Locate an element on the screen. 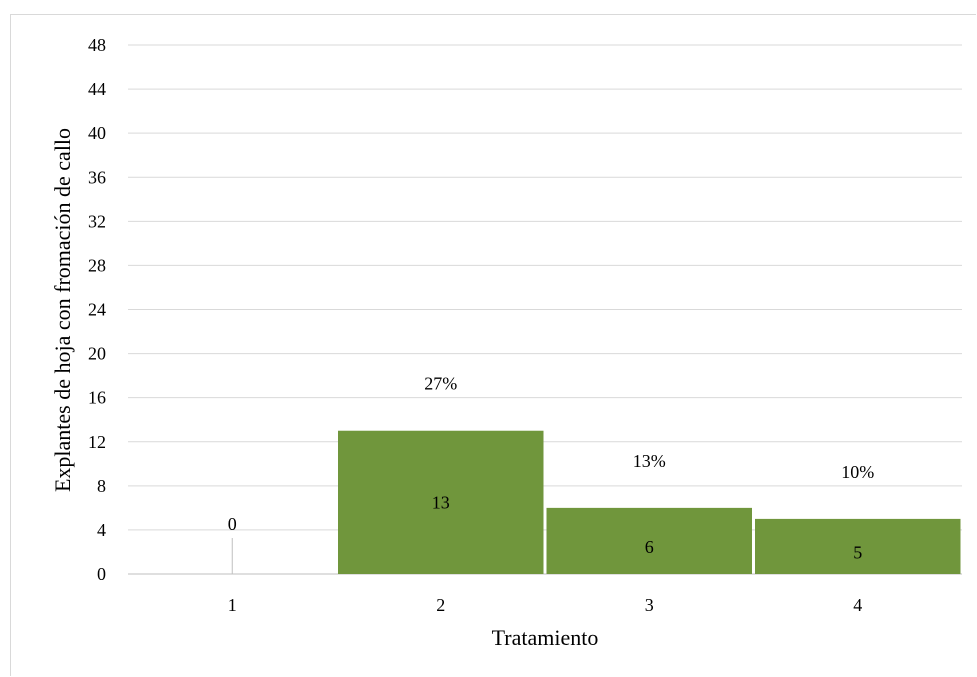 The height and width of the screenshot is (677, 977). y-tick-label: 16 is located at coordinates (97, 398).